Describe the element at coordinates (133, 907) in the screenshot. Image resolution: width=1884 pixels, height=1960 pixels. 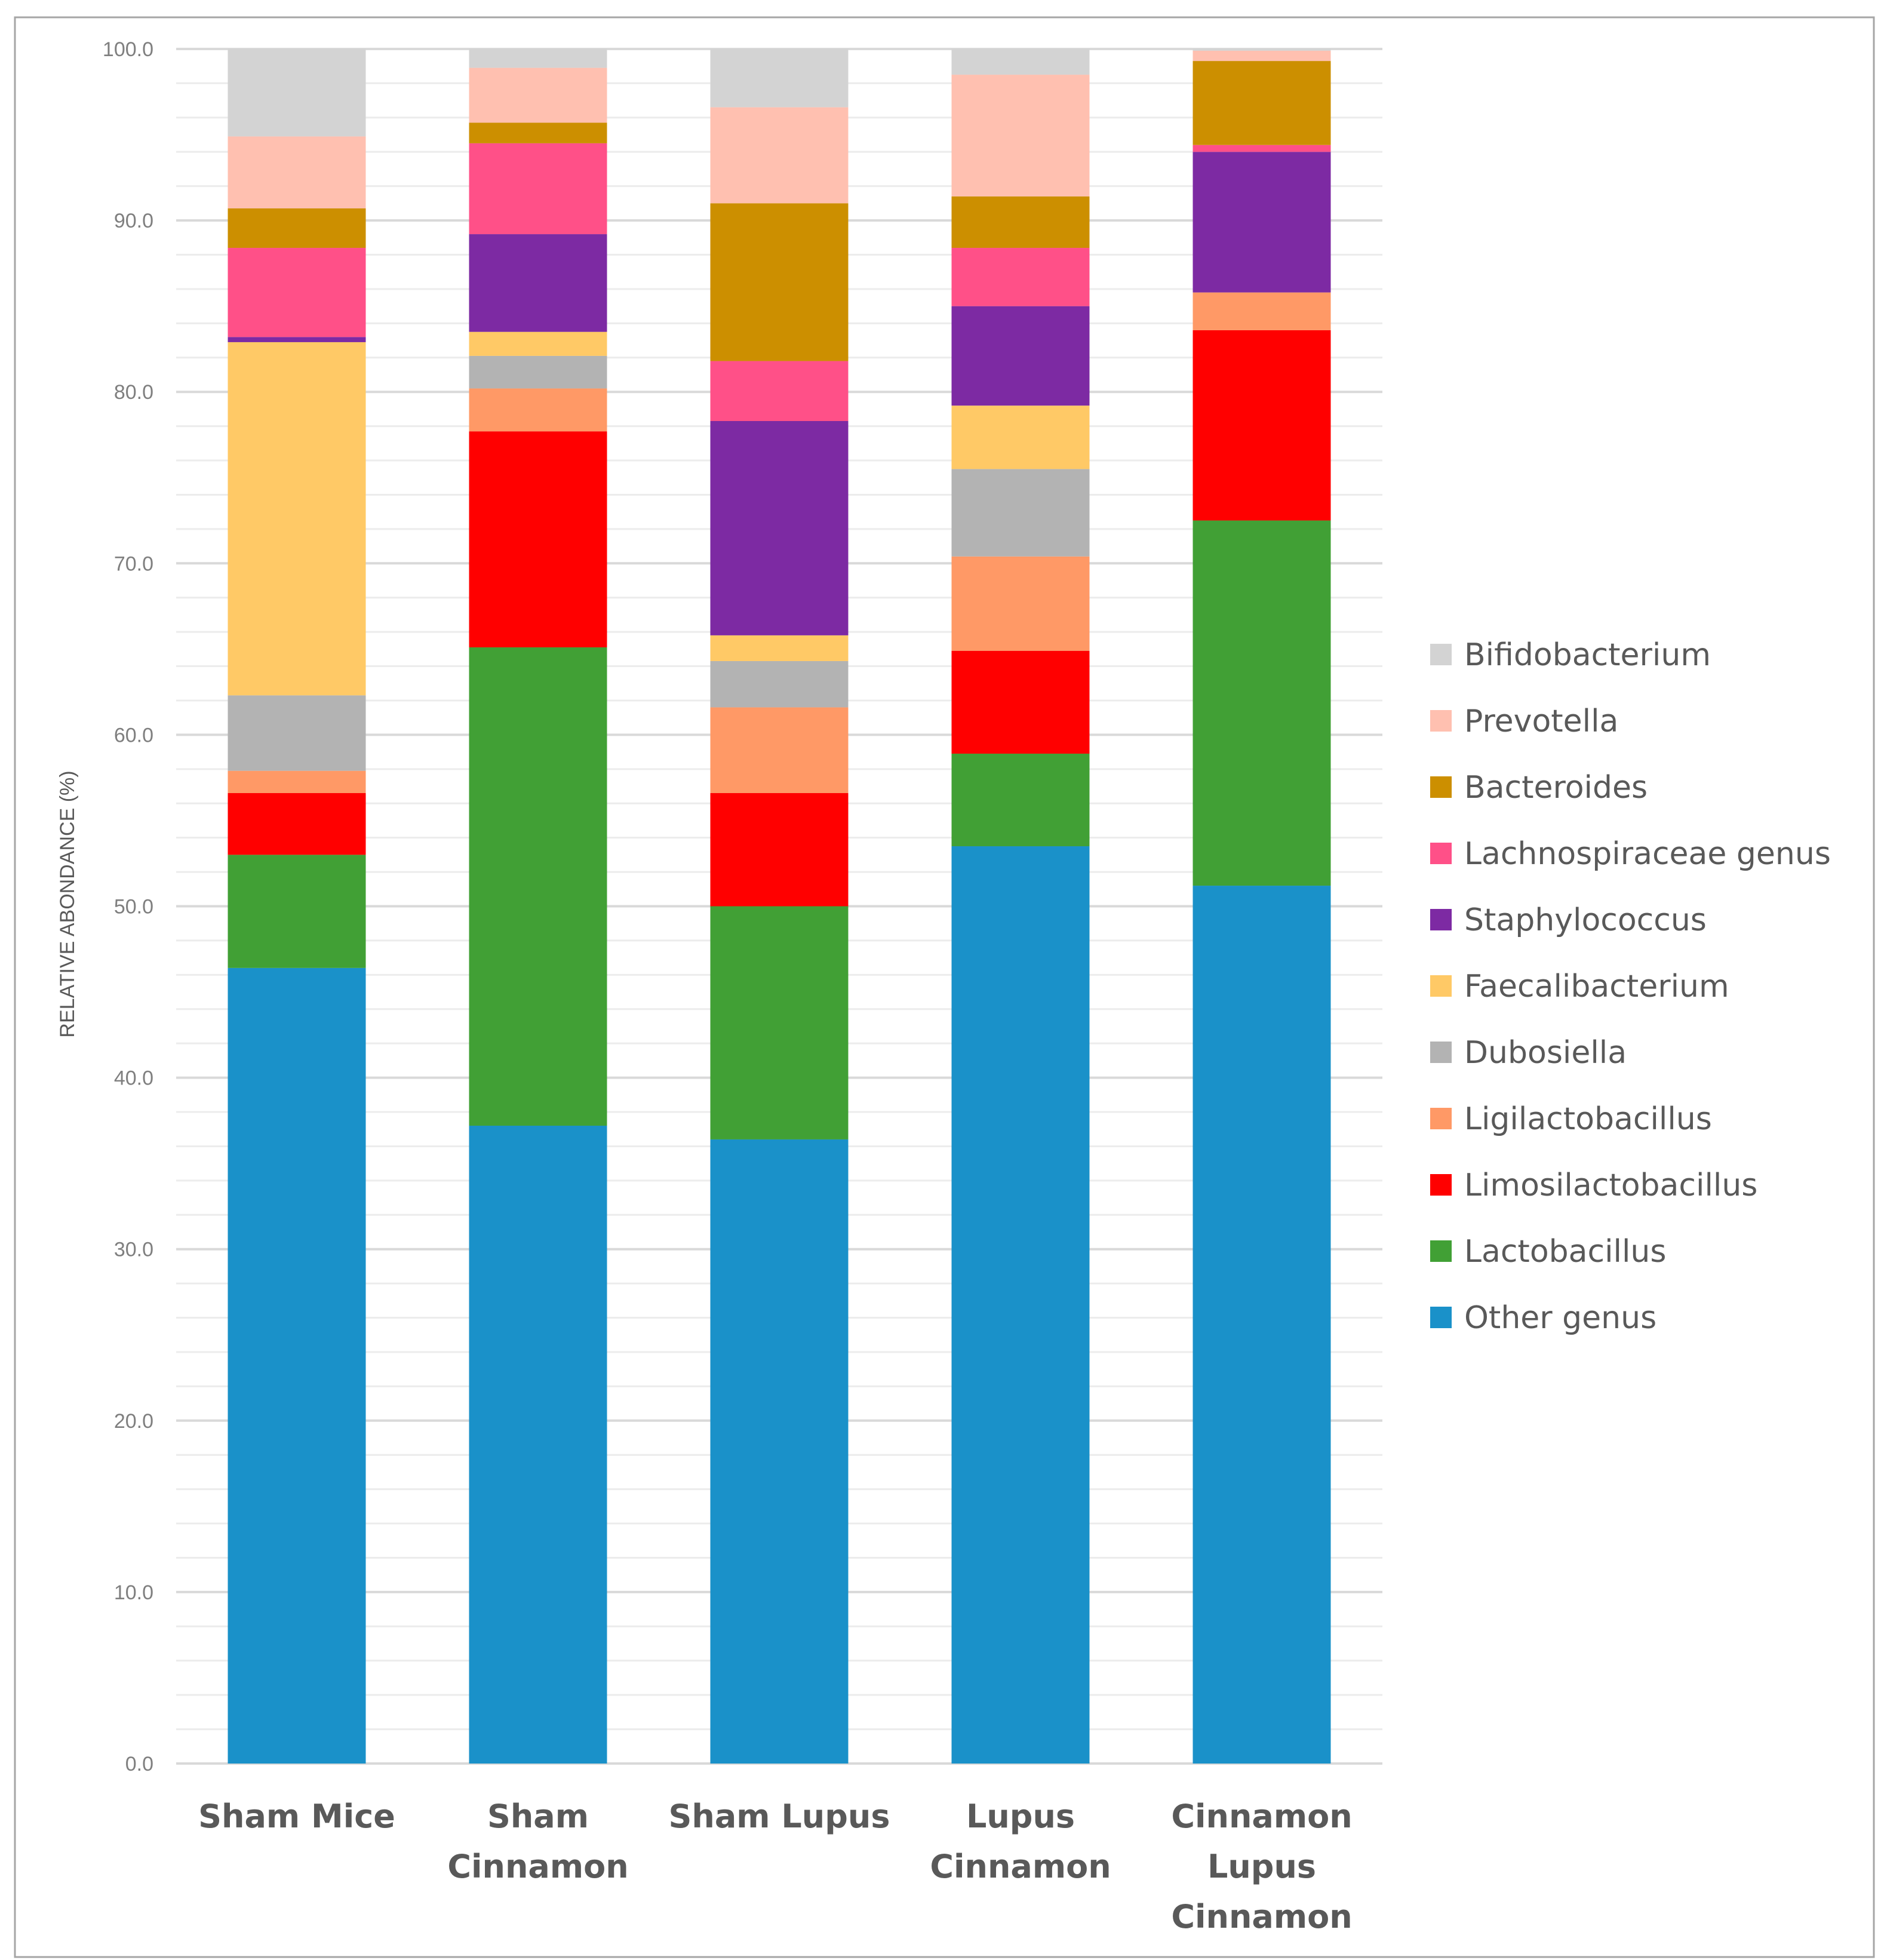
I see `y-tick-label: 50.0` at that location.